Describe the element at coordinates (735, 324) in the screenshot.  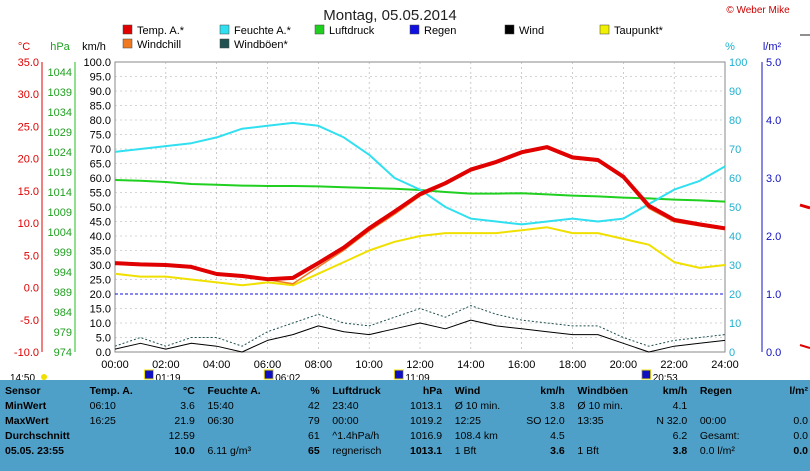
I see `humidity-tick-label: 10` at that location.